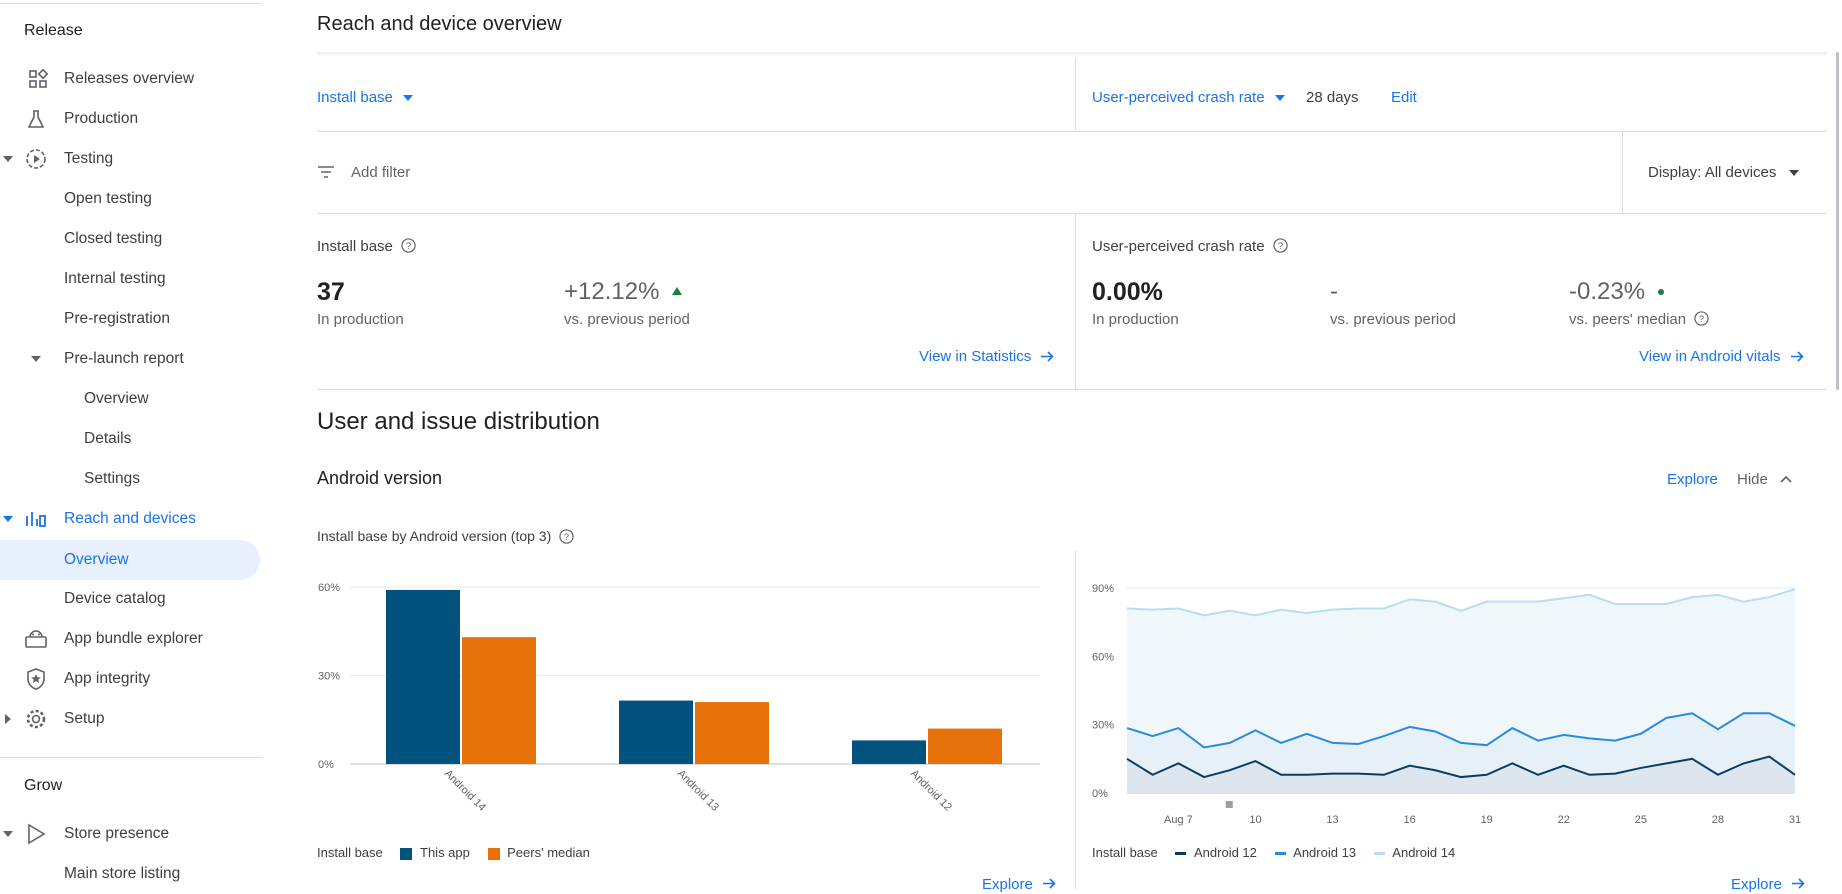 The width and height of the screenshot is (1842, 894). Describe the element at coordinates (130, 639) in the screenshot. I see `sidebar-item-app-bundle-explorer: App bundle explorer` at that location.